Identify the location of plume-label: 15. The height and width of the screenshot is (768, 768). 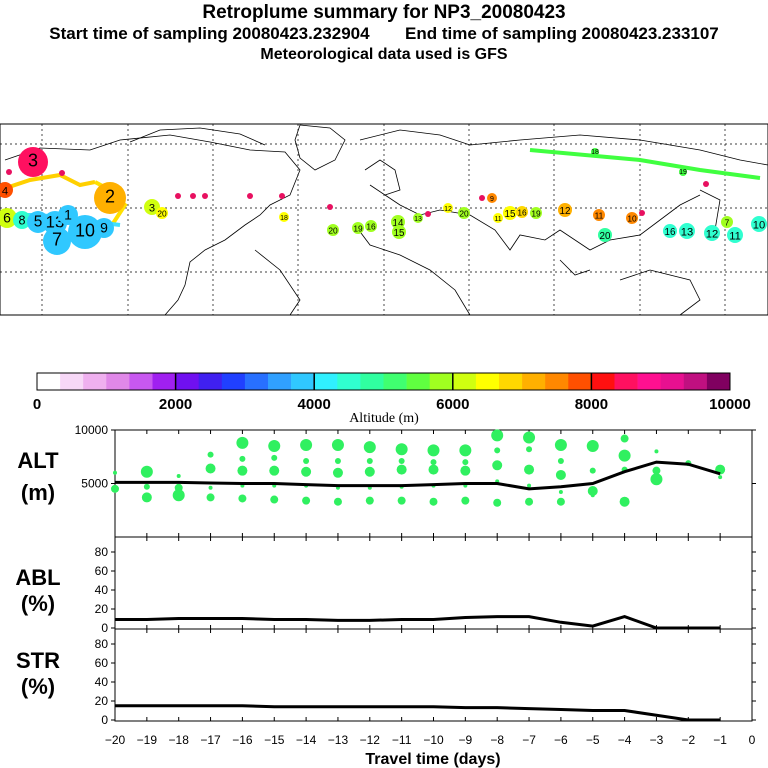
(510, 214).